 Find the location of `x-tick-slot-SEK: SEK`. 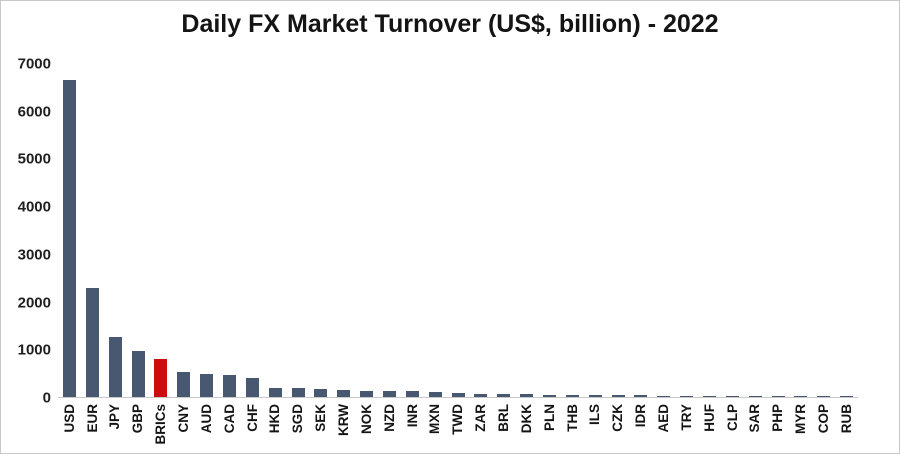

x-tick-slot-SEK: SEK is located at coordinates (320, 424).